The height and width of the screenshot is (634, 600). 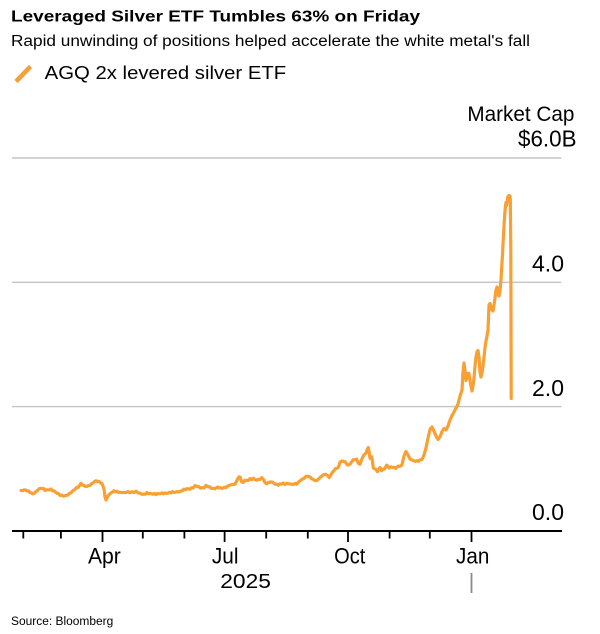 What do you see at coordinates (548, 264) in the screenshot?
I see `svg-text: 4.0` at bounding box center [548, 264].